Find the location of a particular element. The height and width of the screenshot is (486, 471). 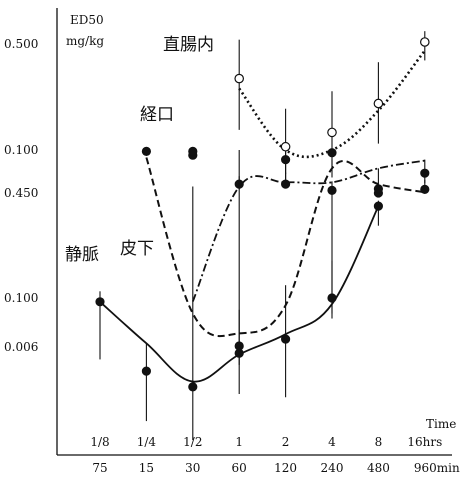

y-tick-label-5: 0.006 is located at coordinates (21, 347).